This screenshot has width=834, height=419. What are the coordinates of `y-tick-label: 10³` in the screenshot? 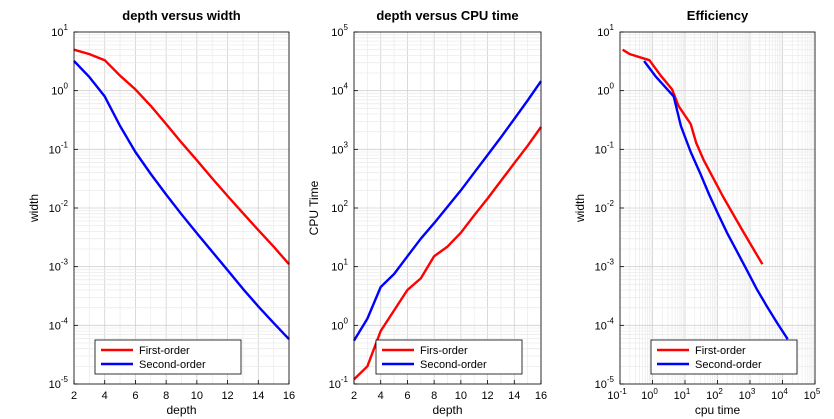 It's located at (339, 148).